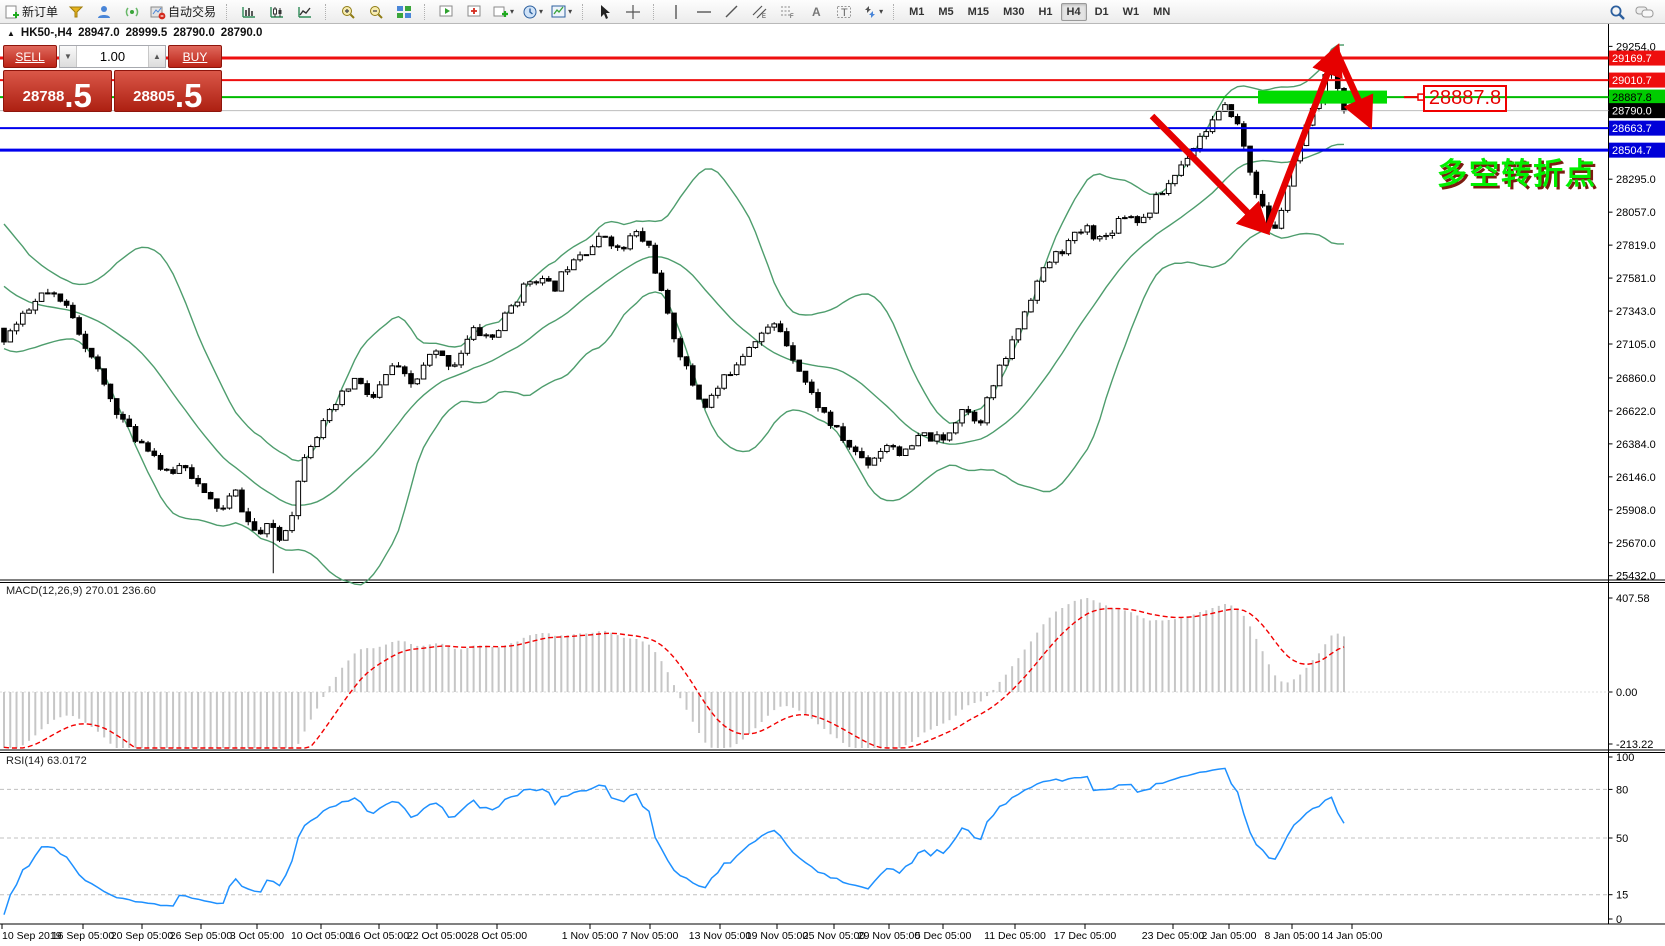 This screenshot has height=946, width=1665. I want to click on svg-text: 26860.0, so click(1636, 379).